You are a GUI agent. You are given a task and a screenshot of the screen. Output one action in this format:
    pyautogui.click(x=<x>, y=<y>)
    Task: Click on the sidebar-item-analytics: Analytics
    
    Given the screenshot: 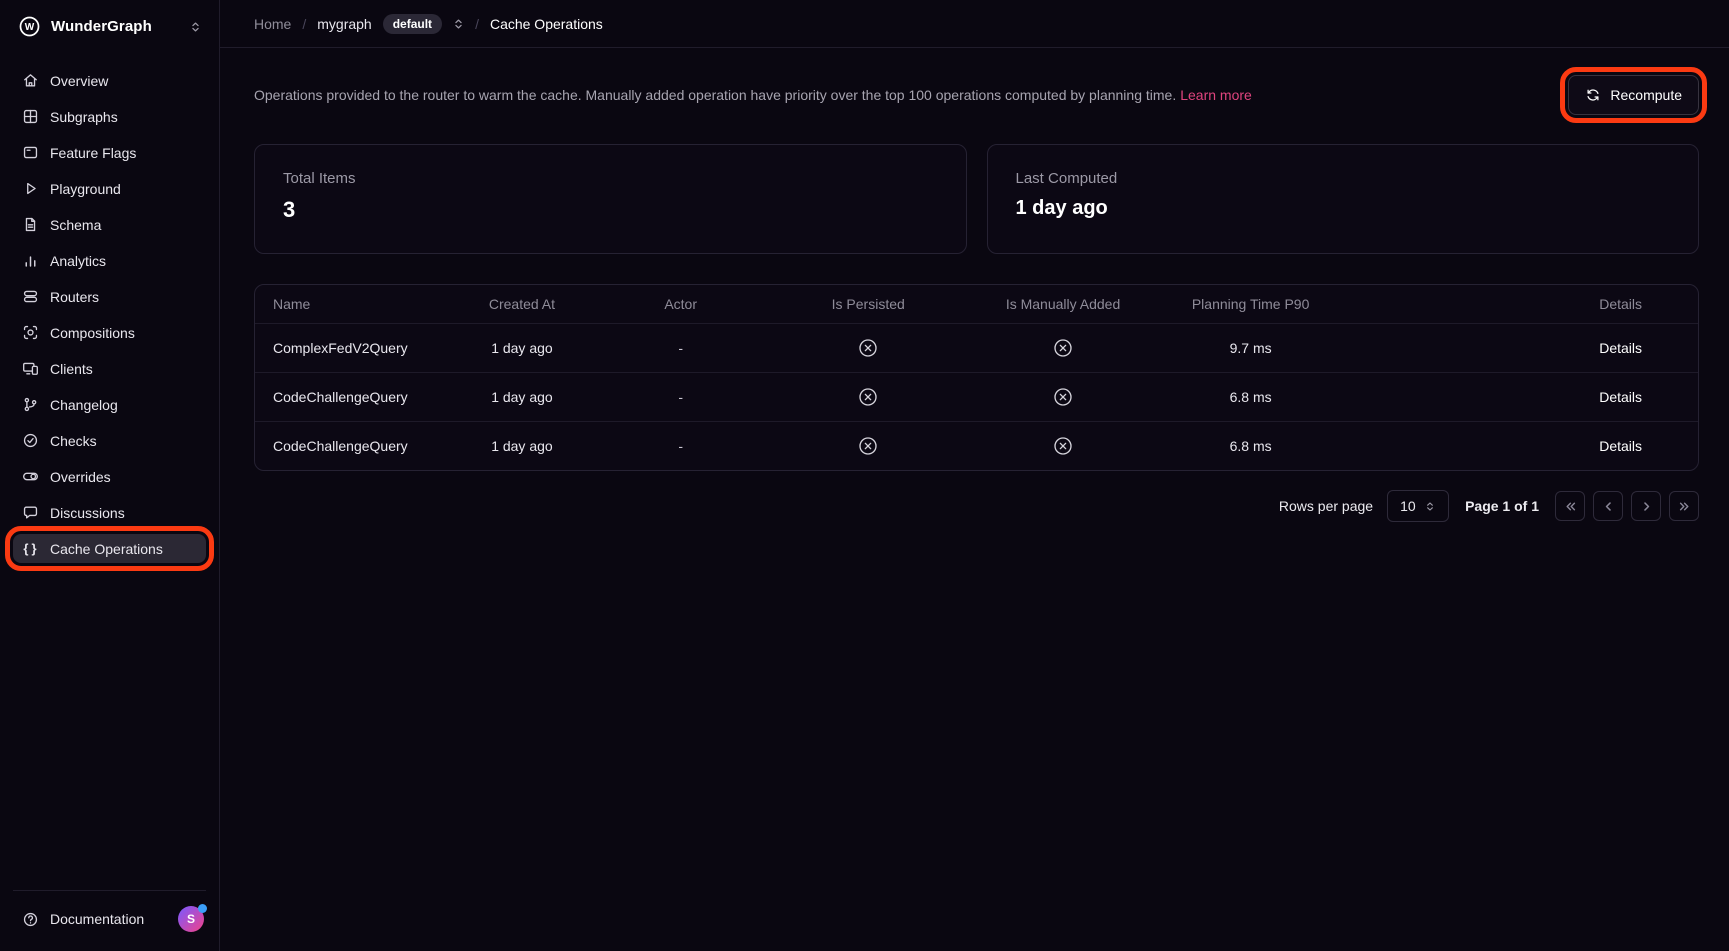 What is the action you would take?
    pyautogui.click(x=109, y=260)
    